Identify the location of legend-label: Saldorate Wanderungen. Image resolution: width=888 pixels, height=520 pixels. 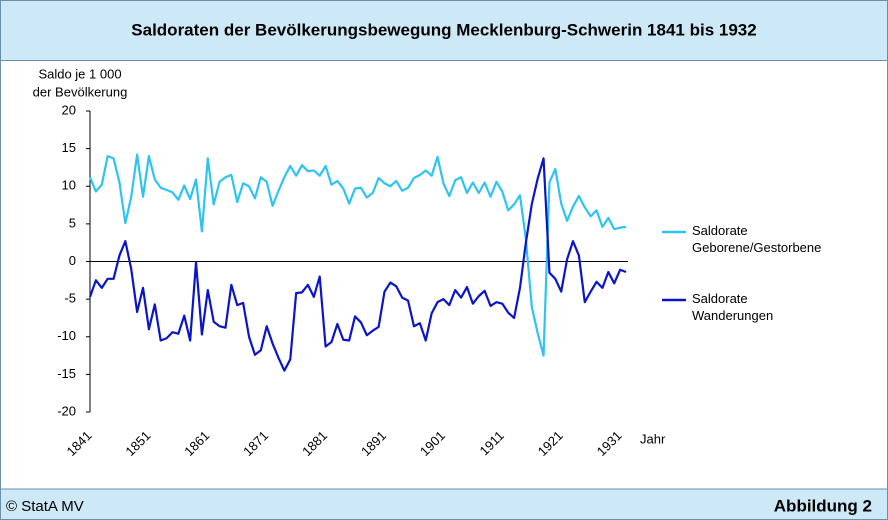
(732, 307).